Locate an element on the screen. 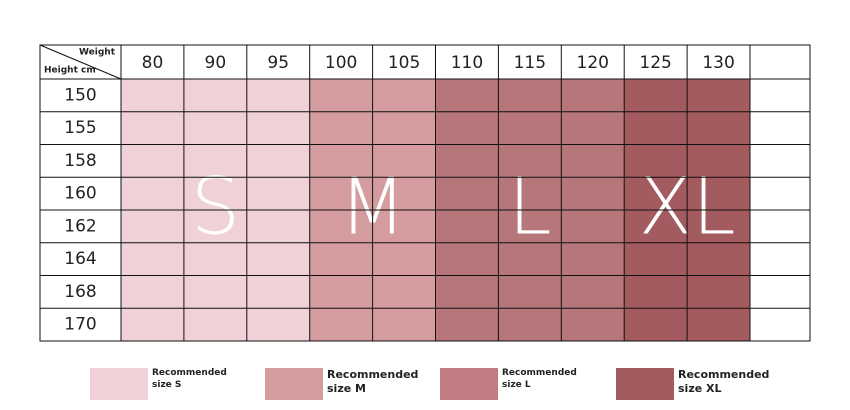  height: 155 is located at coordinates (80, 128).